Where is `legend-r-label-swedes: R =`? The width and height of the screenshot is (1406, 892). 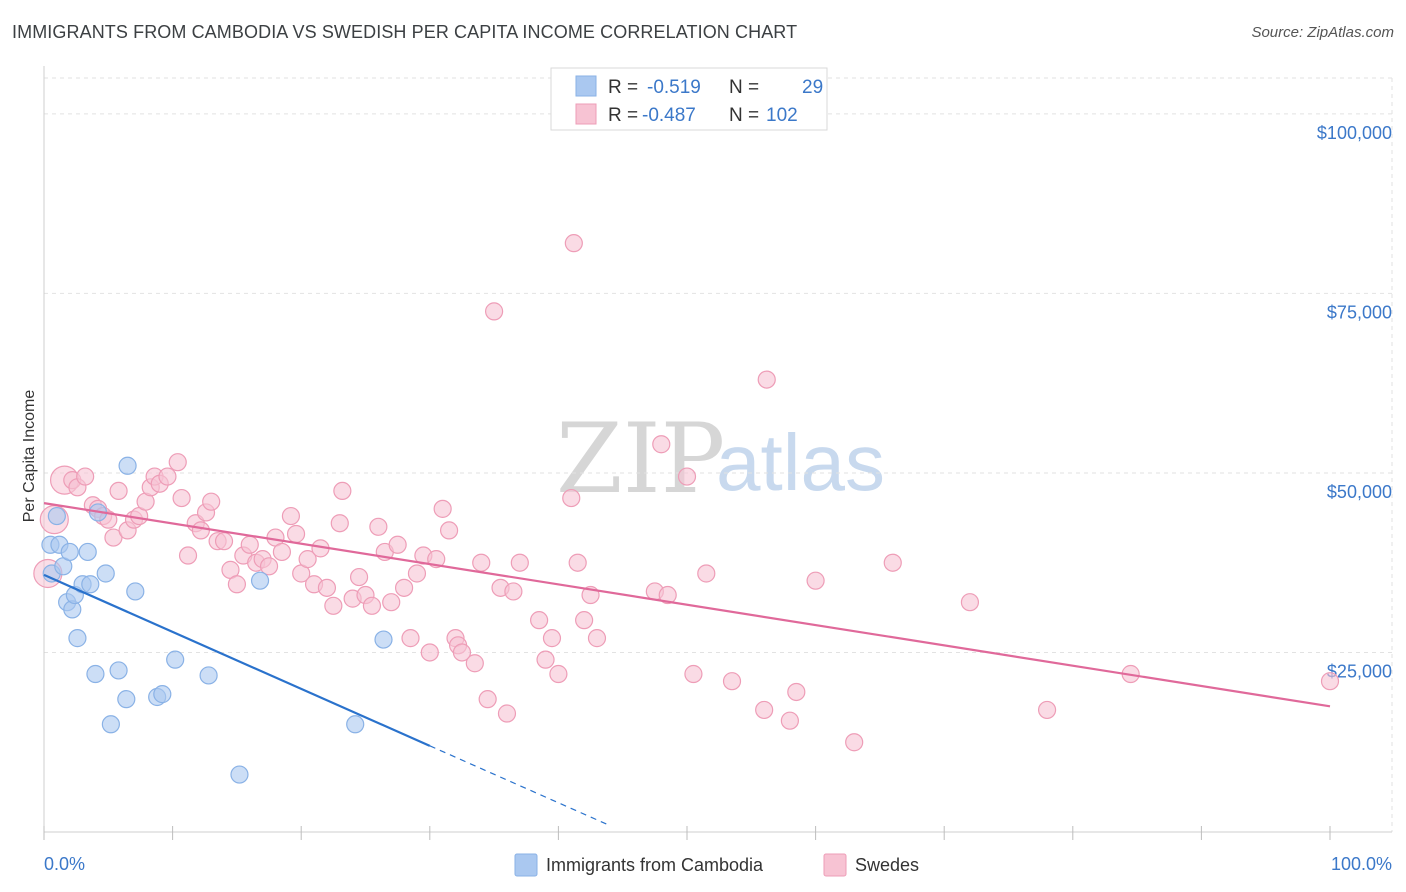
legend-r-label-swedes: R = is located at coordinates (623, 115).